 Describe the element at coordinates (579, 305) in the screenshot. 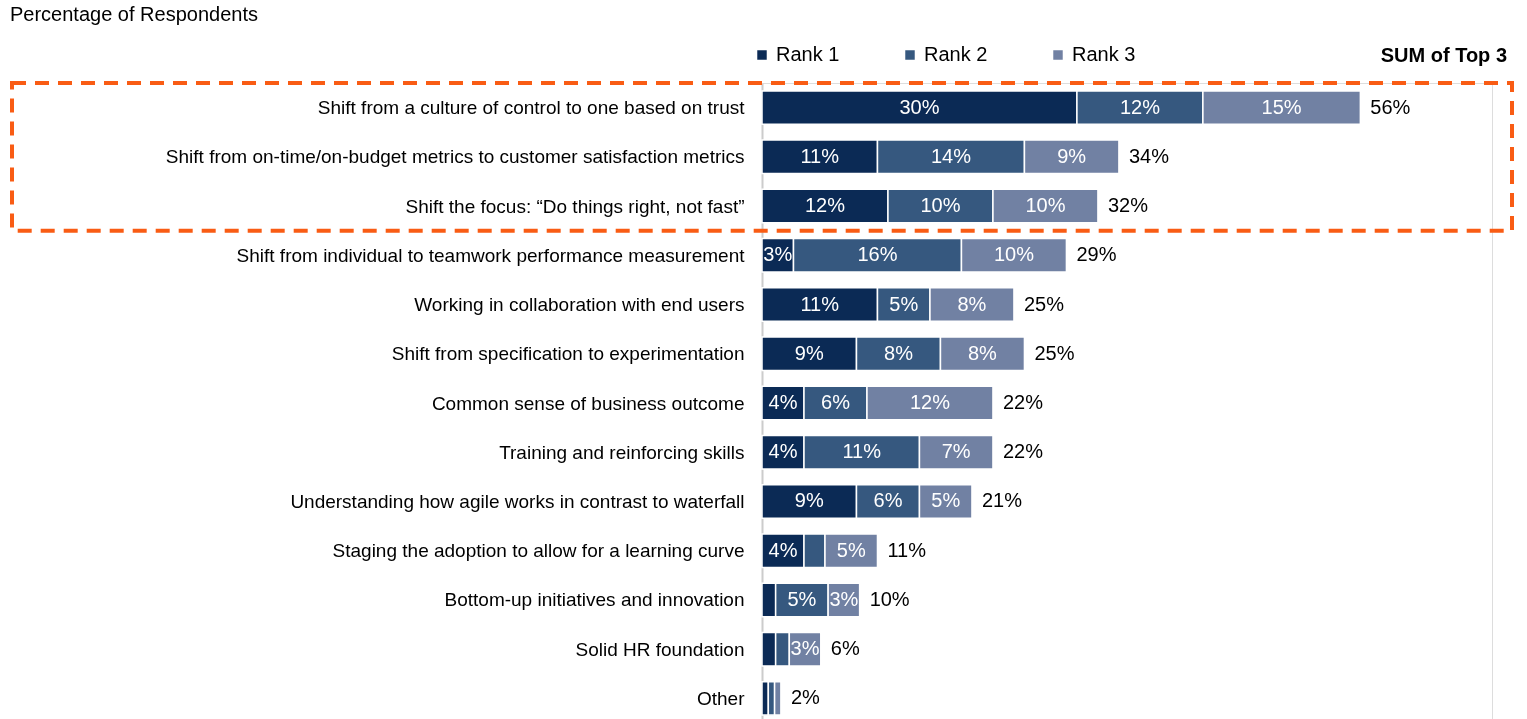

I see `y-tick-label: Working in collaboration with end users` at that location.